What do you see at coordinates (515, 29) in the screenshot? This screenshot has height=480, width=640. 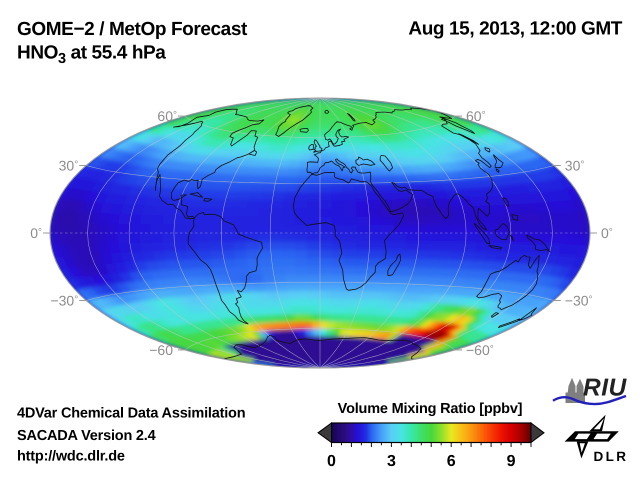 I see `svg-text: Aug 15, 2013, 12:00 GMT` at bounding box center [515, 29].